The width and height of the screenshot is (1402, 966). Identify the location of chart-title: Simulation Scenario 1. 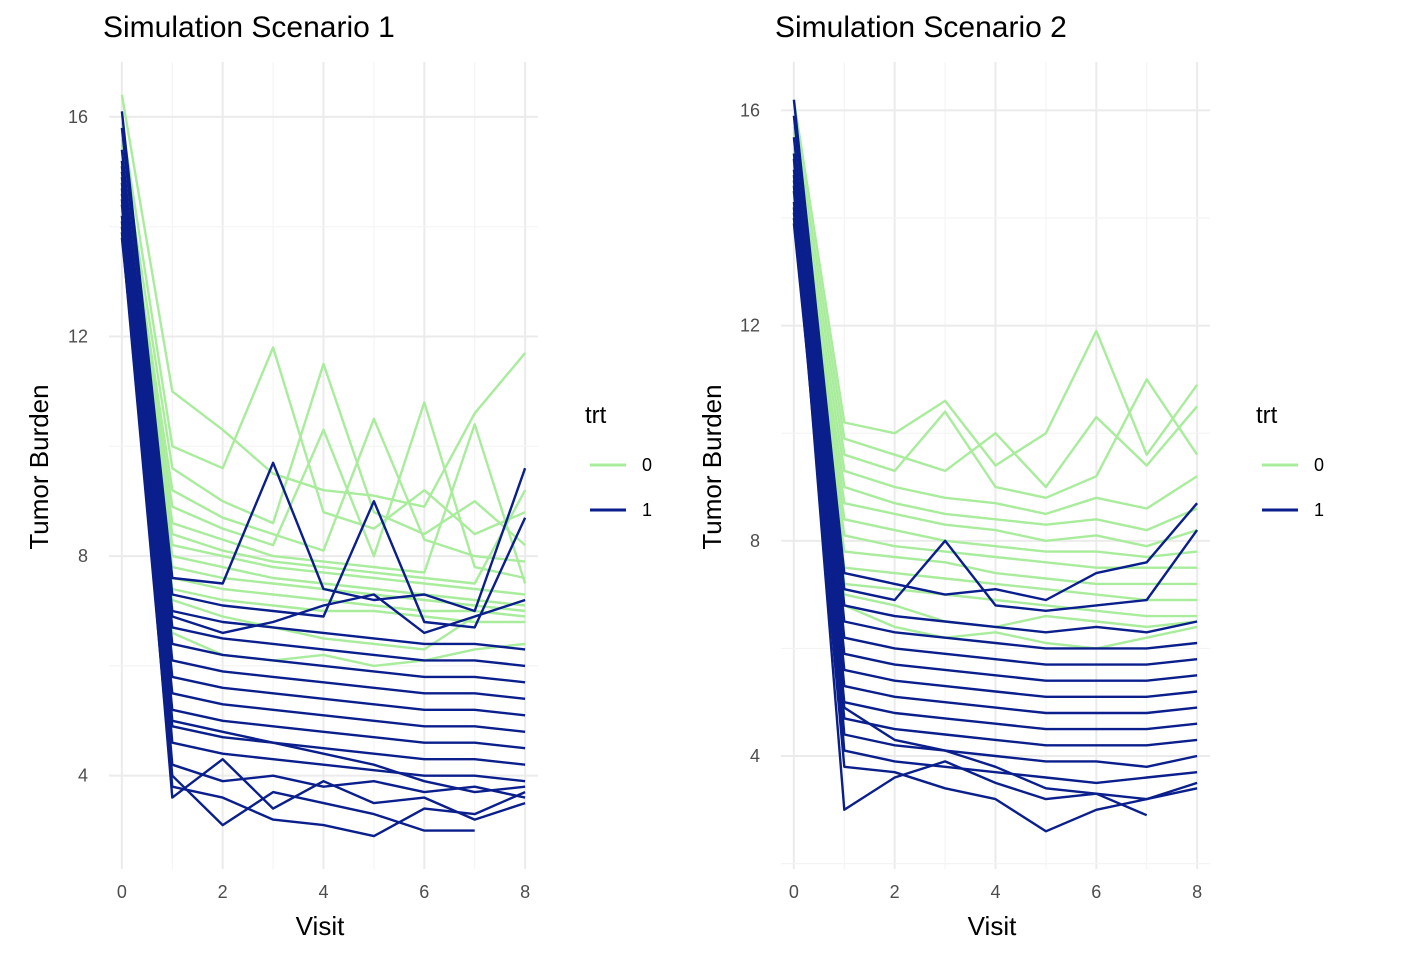
(249, 27).